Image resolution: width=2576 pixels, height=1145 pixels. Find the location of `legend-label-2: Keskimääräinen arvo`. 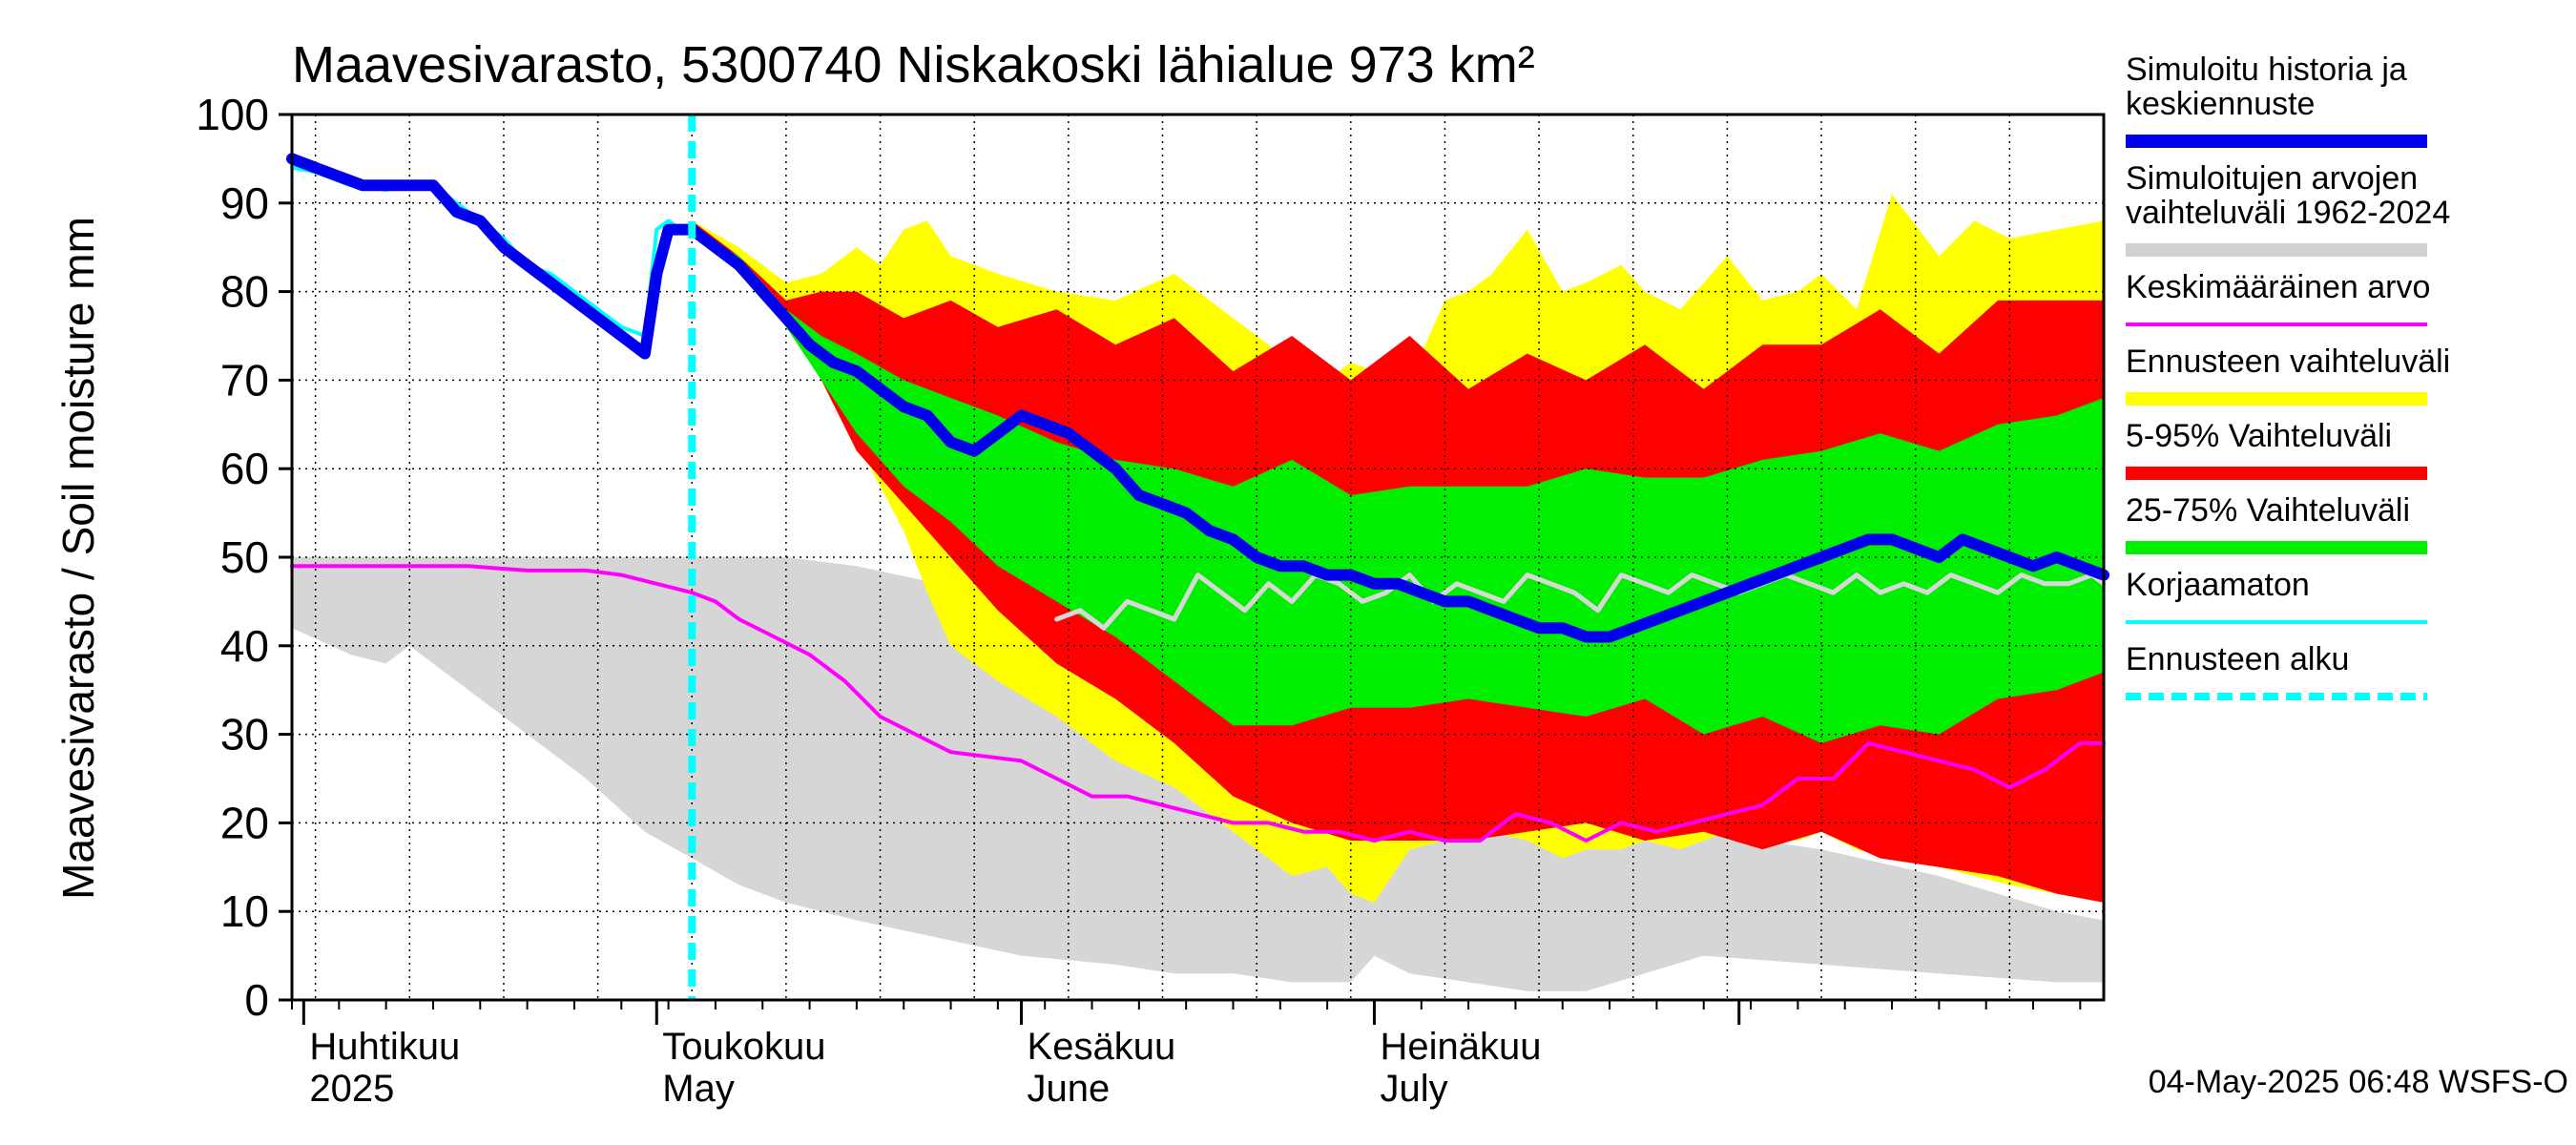

legend-label-2: Keskimääräinen arvo is located at coordinates (2278, 287).